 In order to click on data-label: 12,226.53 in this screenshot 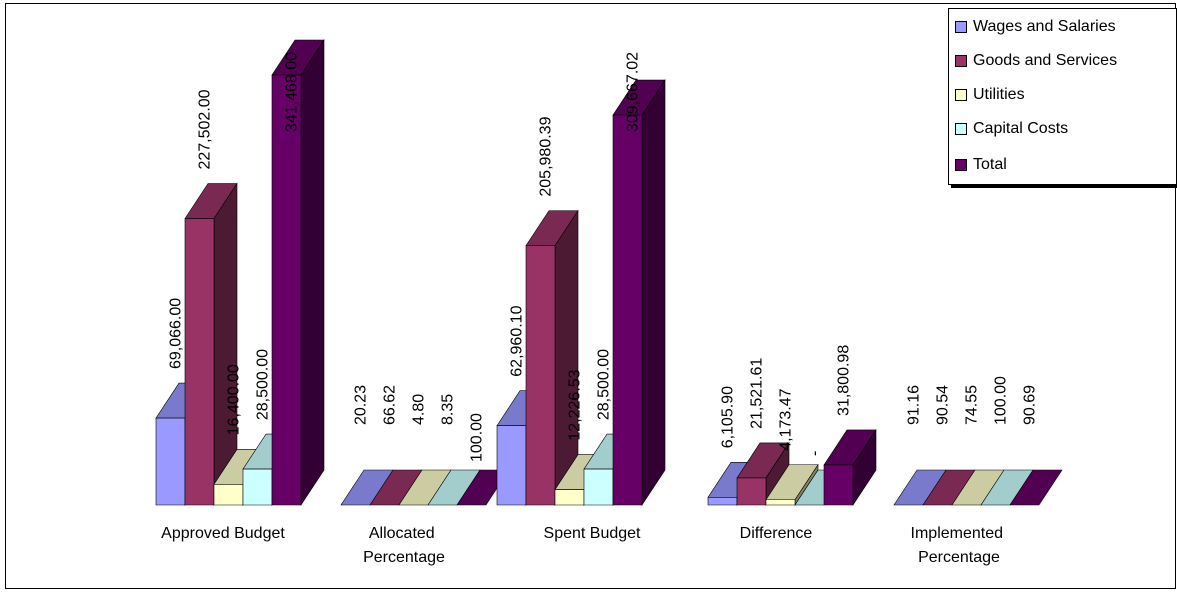, I will do `click(575, 404)`.